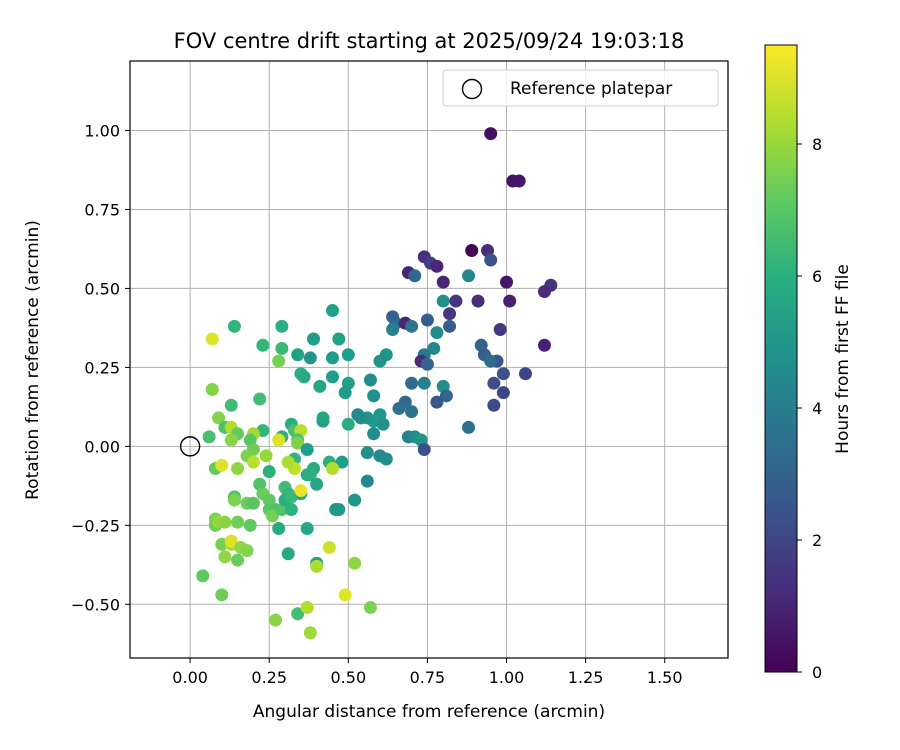 The width and height of the screenshot is (900, 750). Describe the element at coordinates (102, 209) in the screenshot. I see `y-tick-label: 0.75` at that location.